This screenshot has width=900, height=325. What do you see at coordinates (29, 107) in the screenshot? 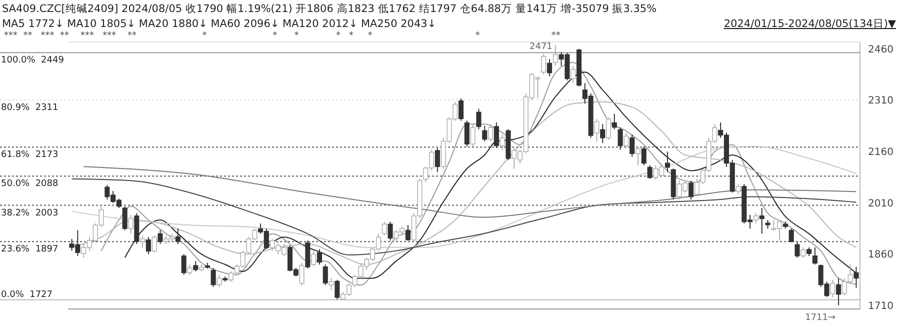
I see `ref-line-label: 80.9% 2311` at bounding box center [29, 107].